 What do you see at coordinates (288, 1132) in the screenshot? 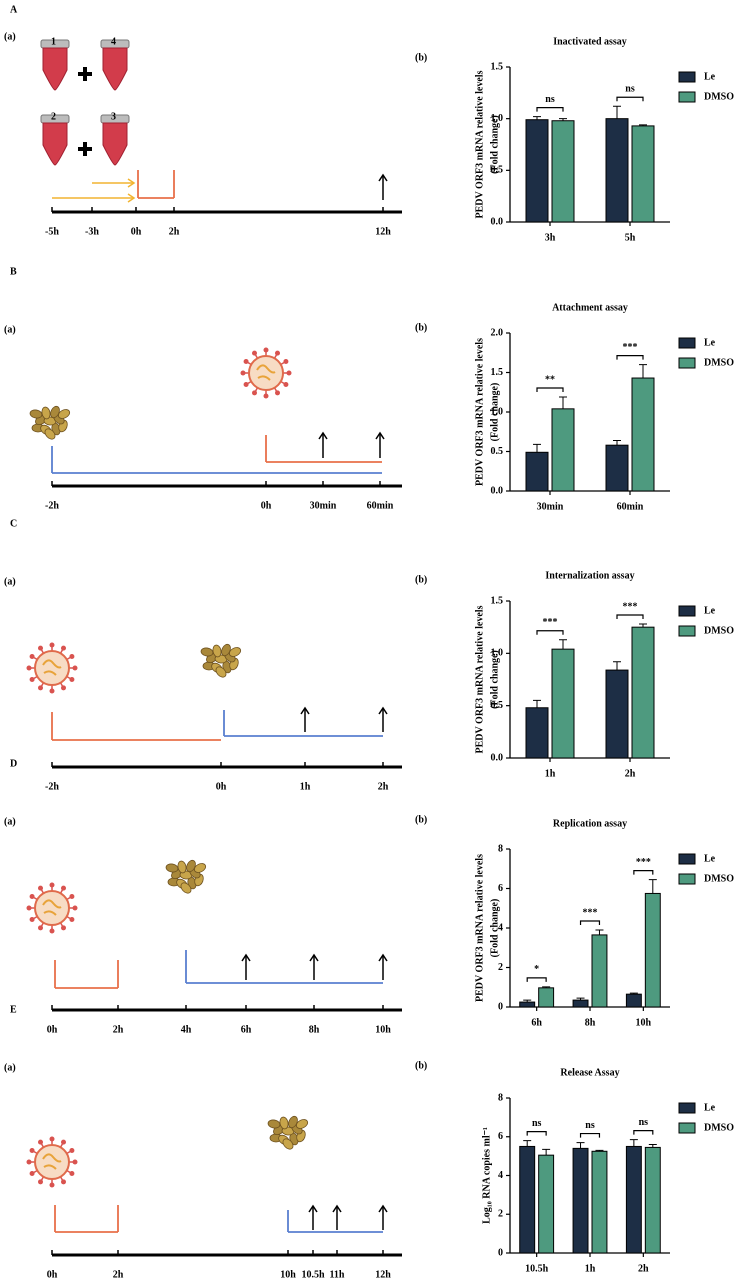
I see `drug-icon` at bounding box center [288, 1132].